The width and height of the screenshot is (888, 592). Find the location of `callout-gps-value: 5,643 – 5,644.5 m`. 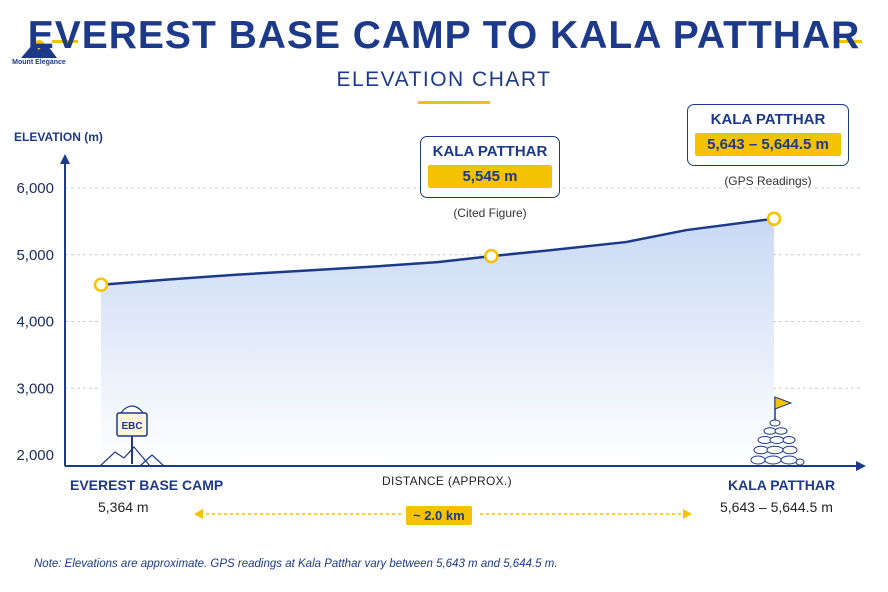

callout-gps-value: 5,643 – 5,644.5 m is located at coordinates (768, 144).